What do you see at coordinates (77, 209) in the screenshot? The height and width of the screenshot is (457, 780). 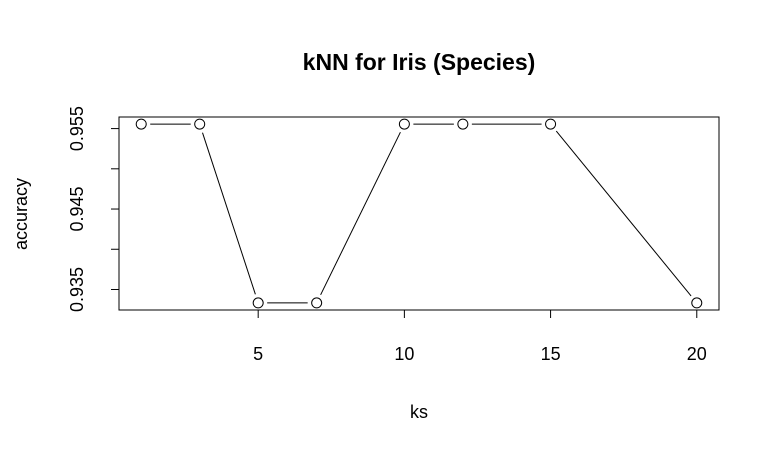 I see `y-tick-label: 0.945` at bounding box center [77, 209].